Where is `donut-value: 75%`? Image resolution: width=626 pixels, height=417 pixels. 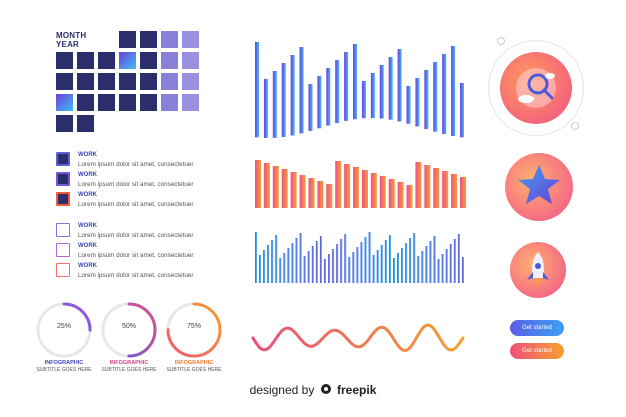 donut-value: 75% is located at coordinates (193, 326).